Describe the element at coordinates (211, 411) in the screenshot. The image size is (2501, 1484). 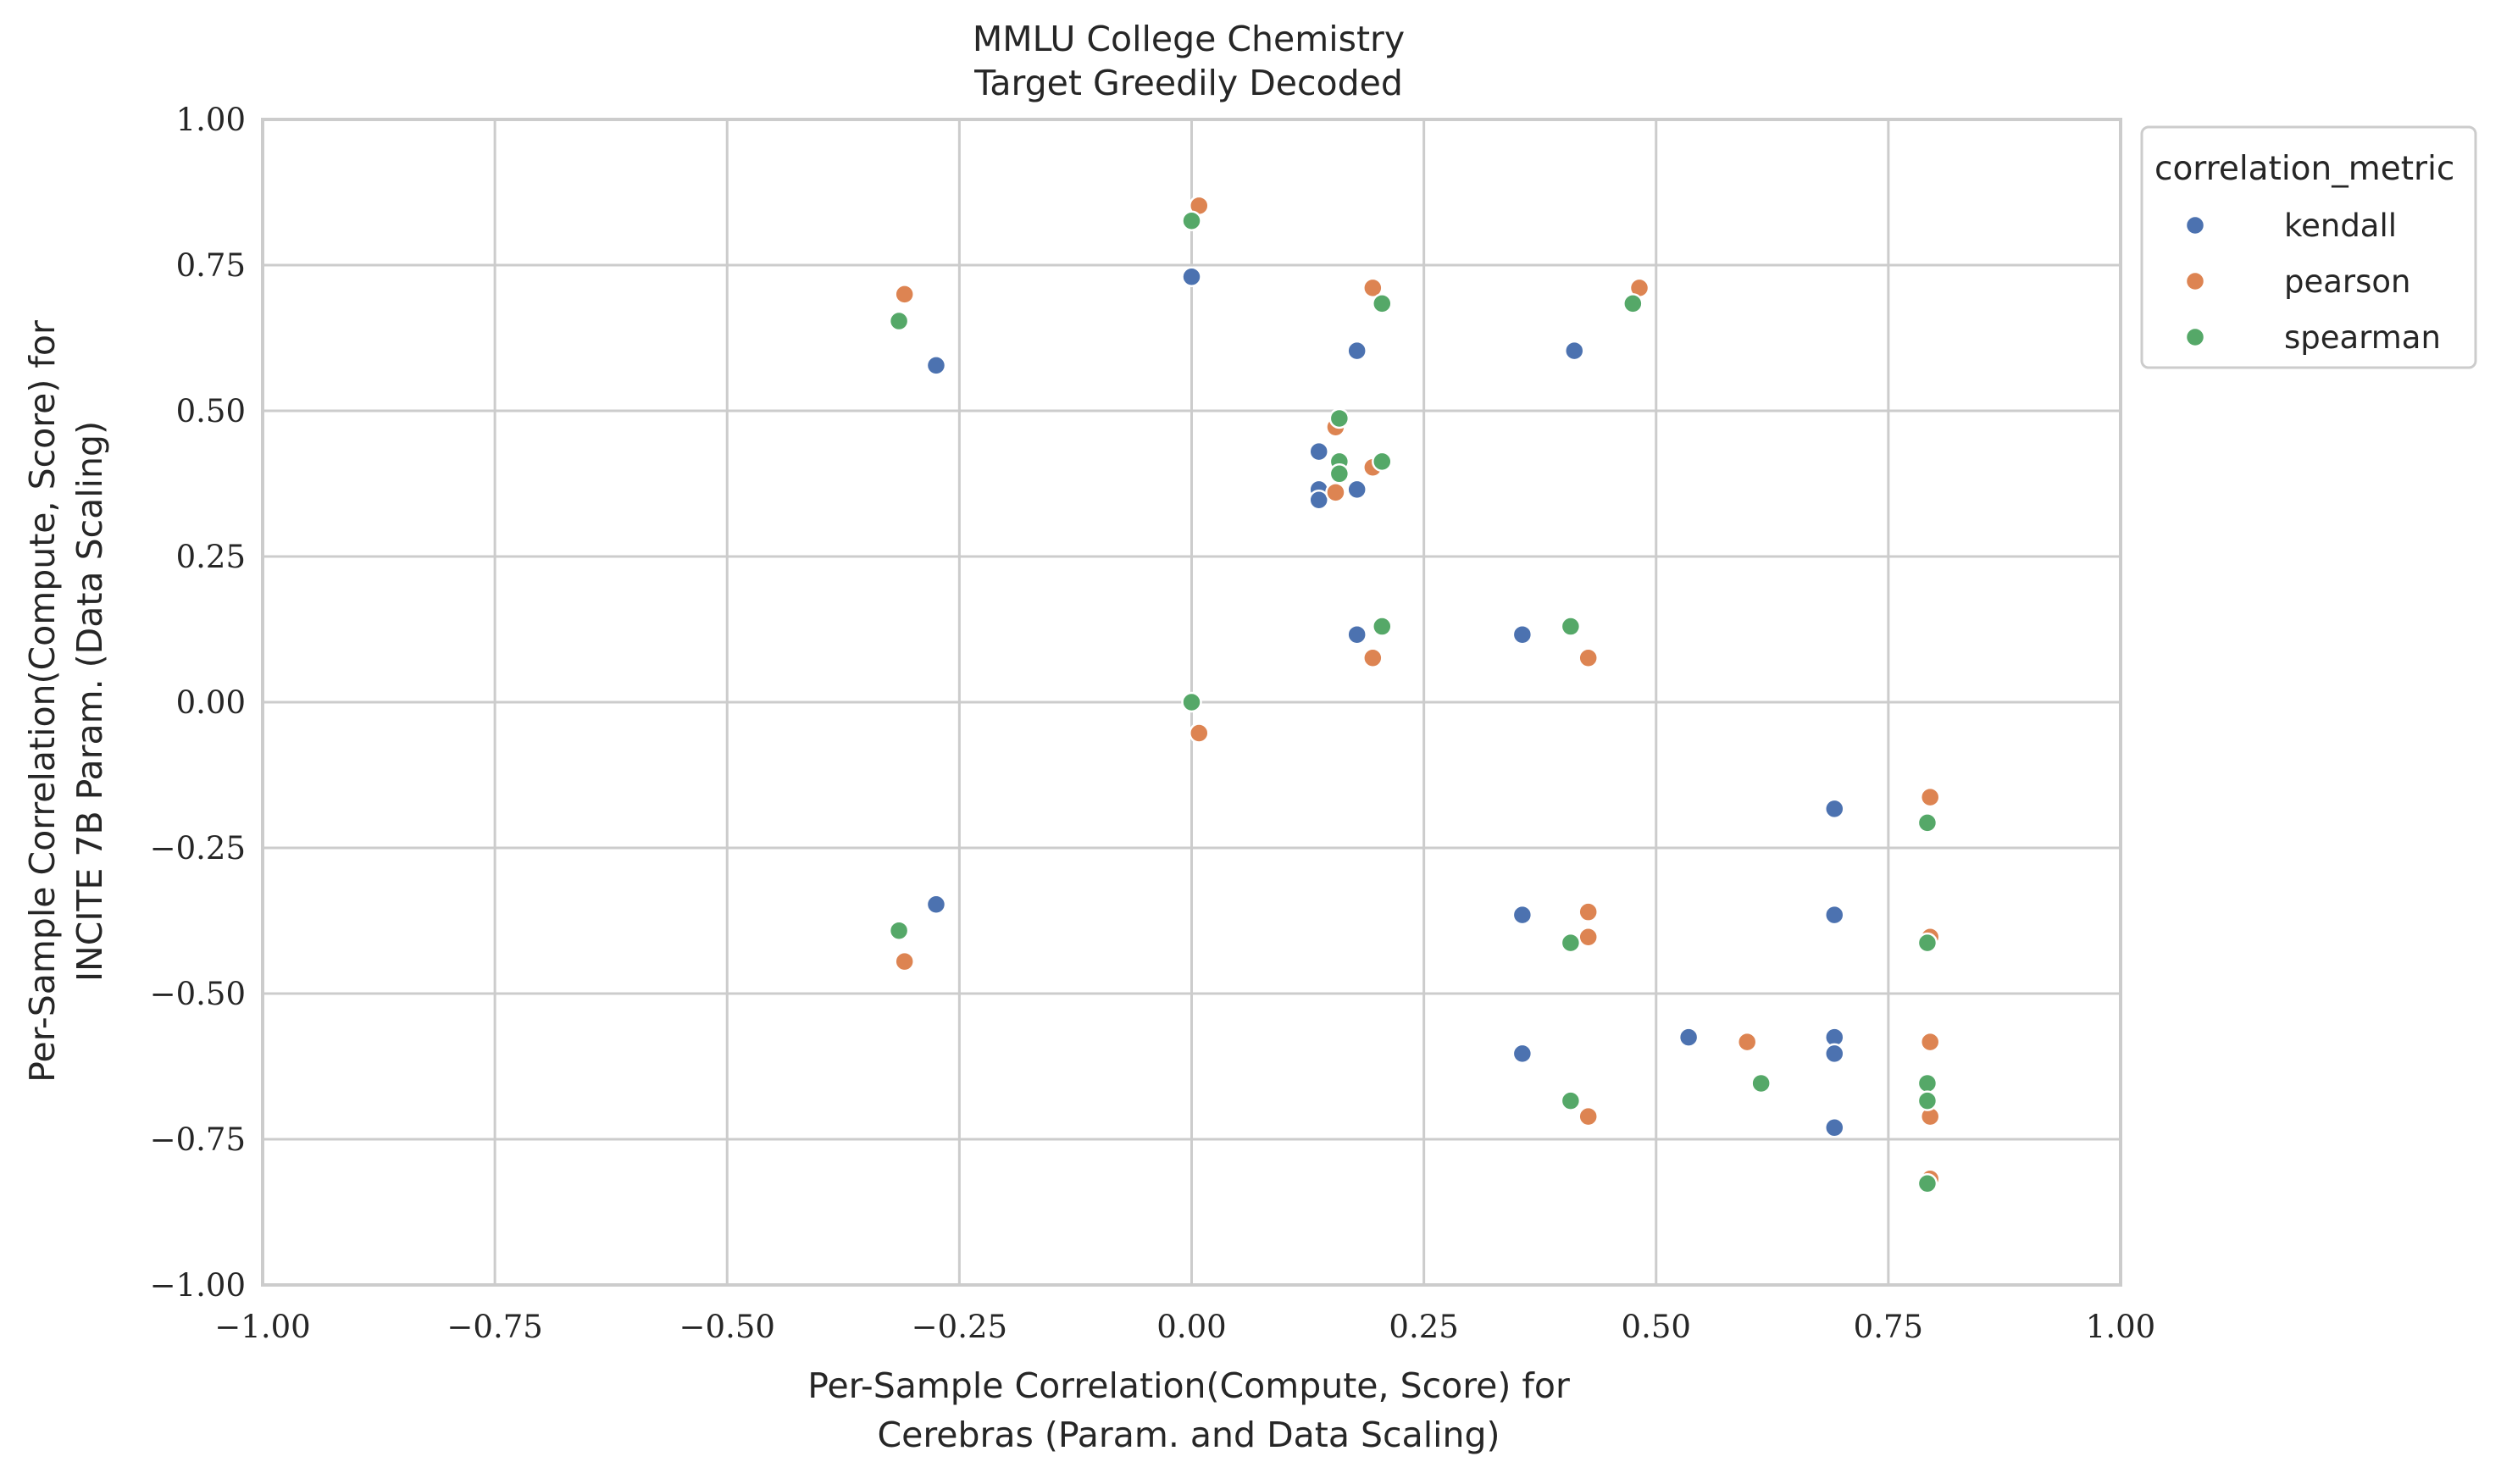
I see `y-tick-label: 0.50` at that location.